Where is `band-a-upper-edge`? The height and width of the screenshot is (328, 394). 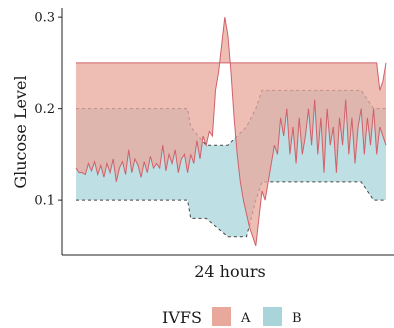 band-a-upper-edge is located at coordinates (231, 76).